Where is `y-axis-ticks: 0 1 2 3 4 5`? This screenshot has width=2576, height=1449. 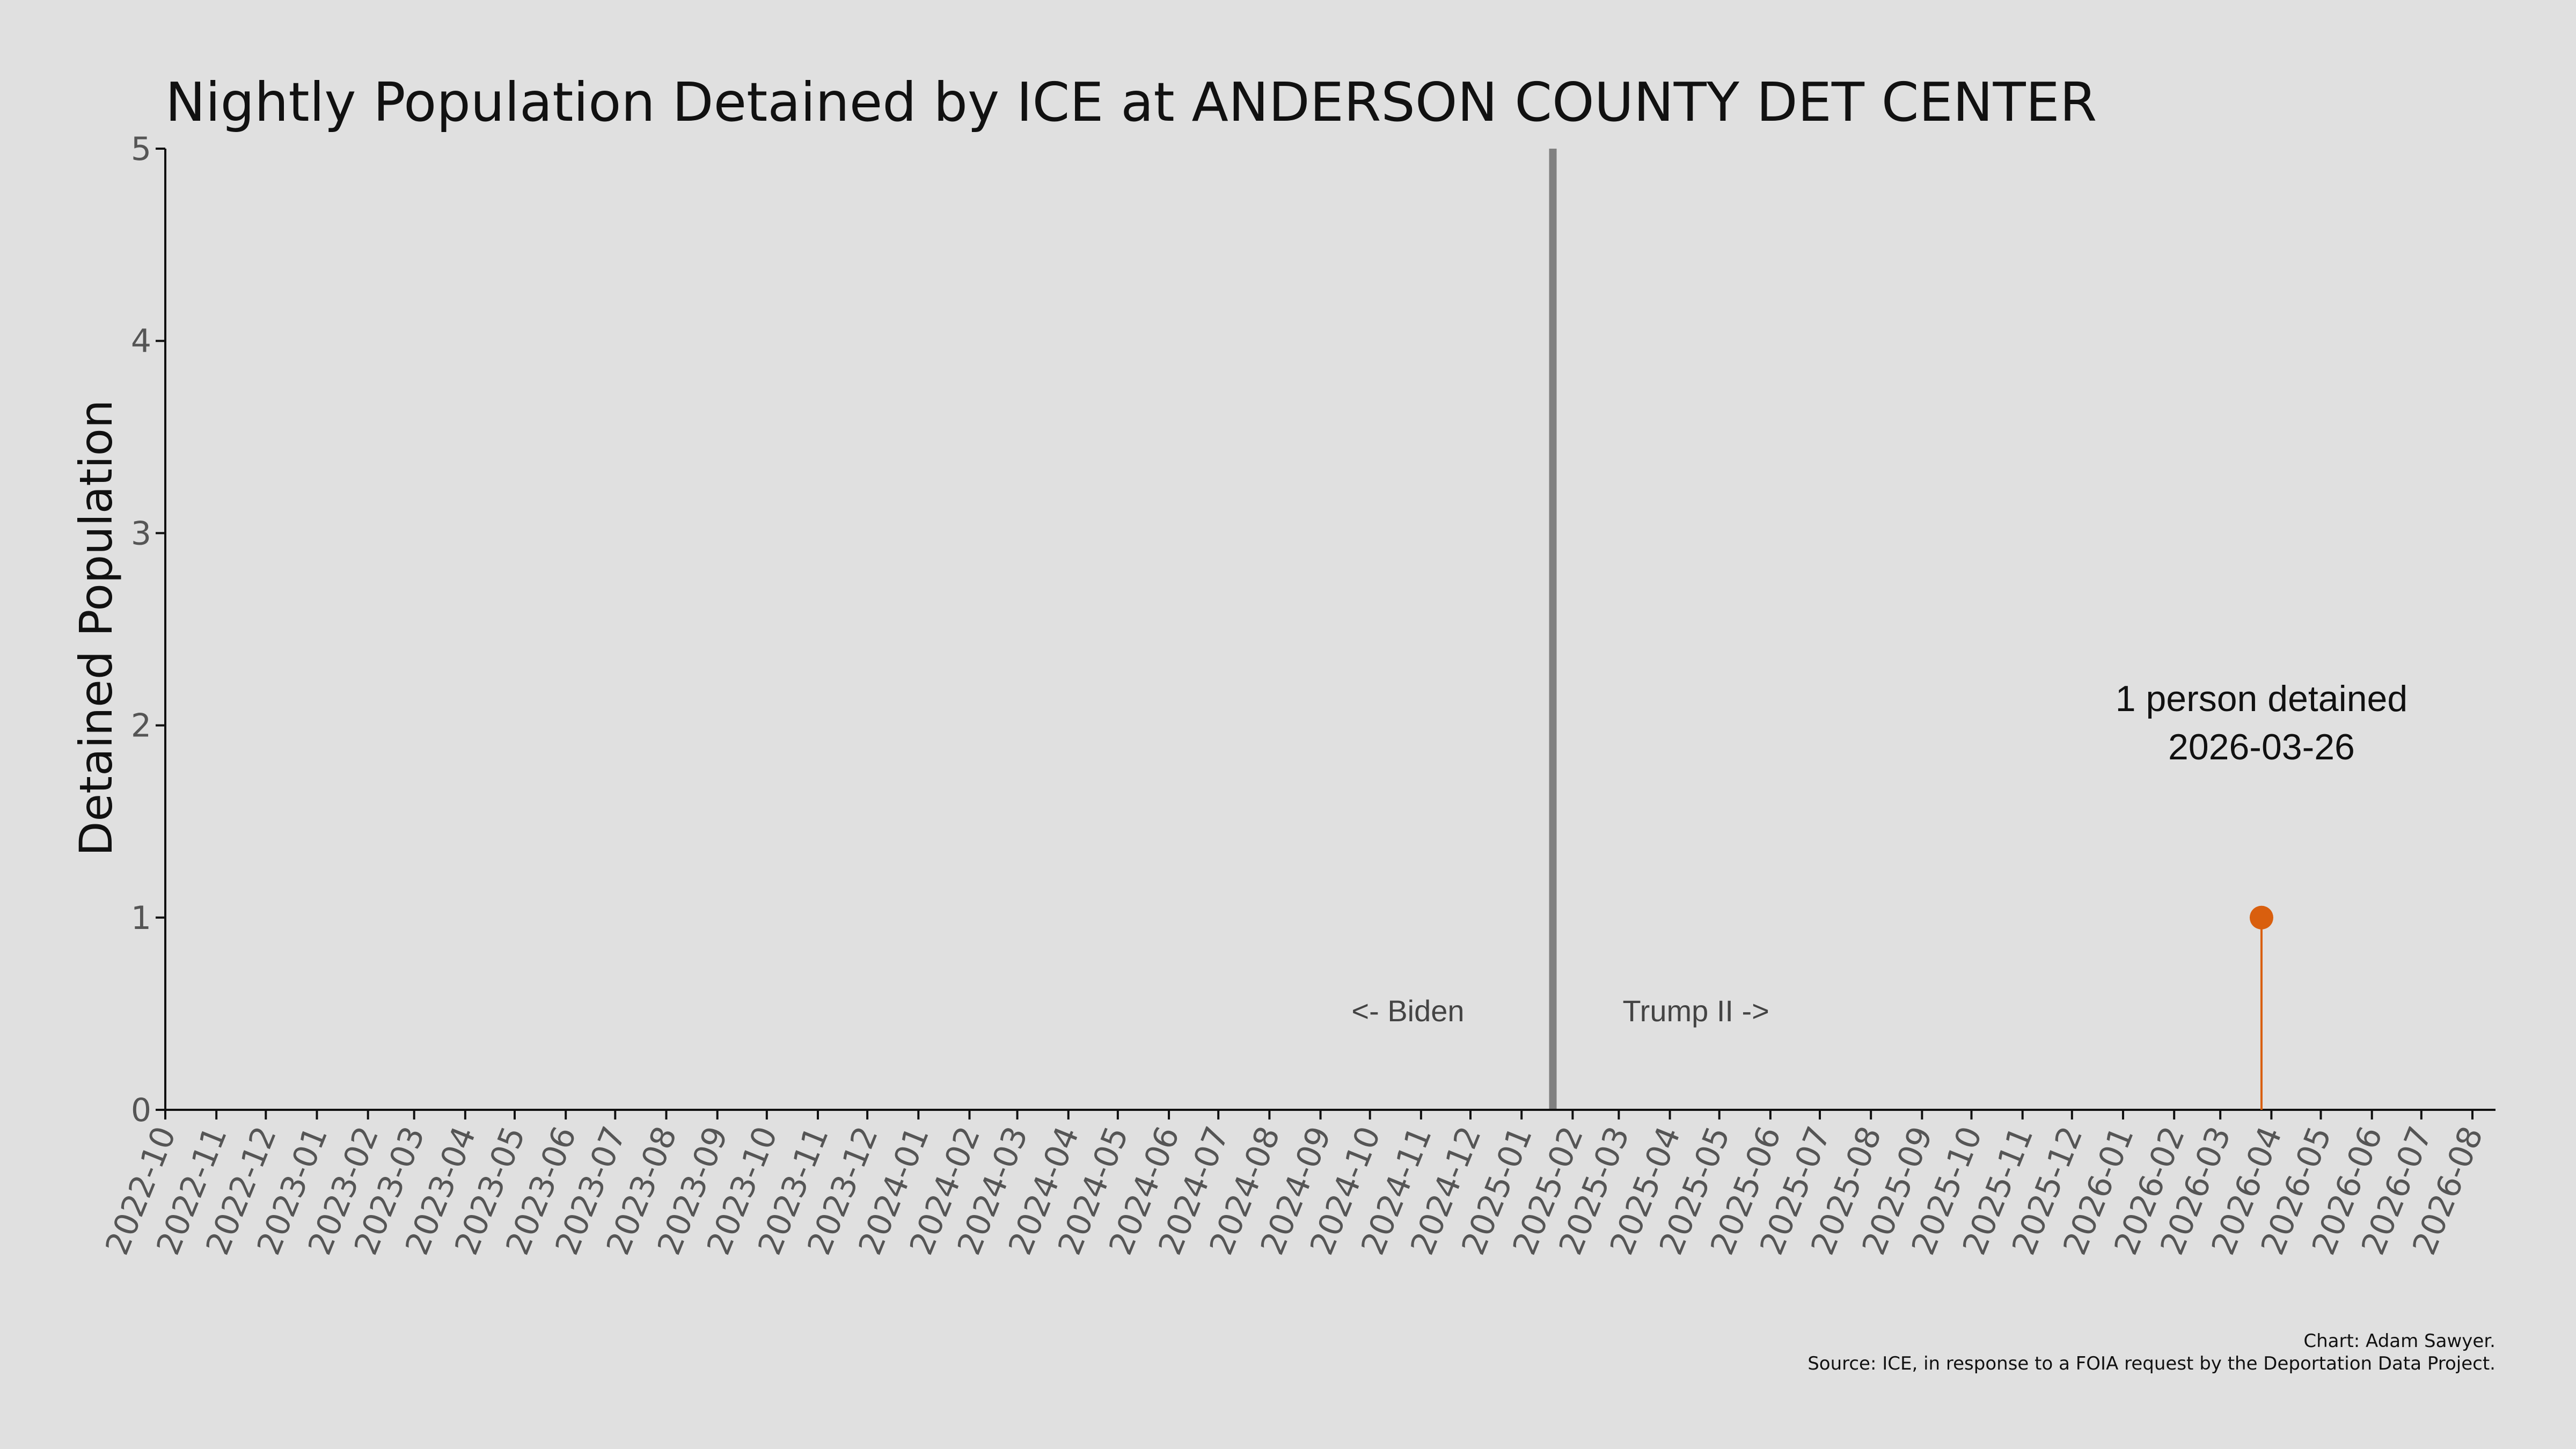
y-axis-ticks: 0 1 2 3 4 5 is located at coordinates (148, 629).